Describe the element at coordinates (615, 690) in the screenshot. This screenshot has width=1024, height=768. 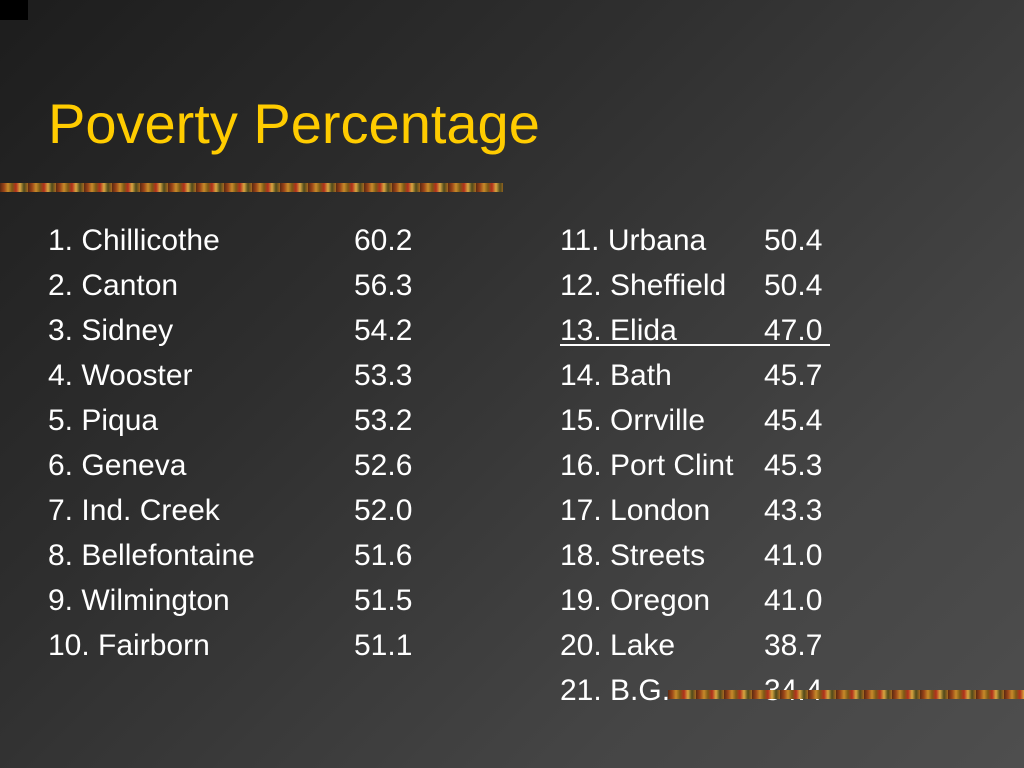
I see `city-name: 21. B.G.` at that location.